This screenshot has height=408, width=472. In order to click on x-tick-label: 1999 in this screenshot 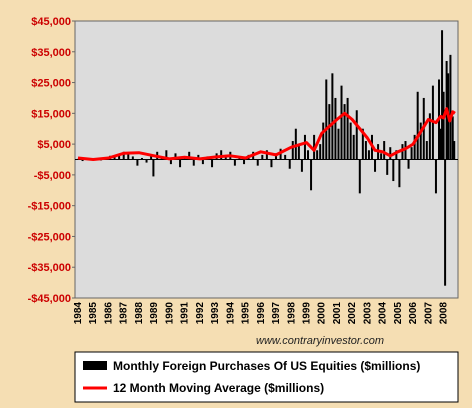, I will do `click(306, 313)`.